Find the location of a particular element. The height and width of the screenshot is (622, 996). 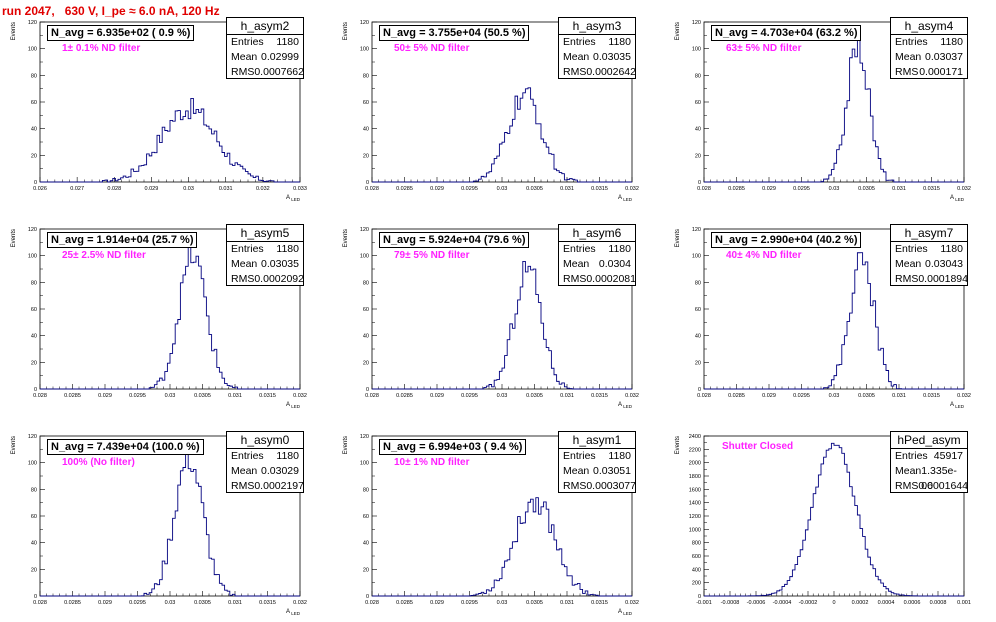

filter-label: Shutter Closed is located at coordinates (758, 446).